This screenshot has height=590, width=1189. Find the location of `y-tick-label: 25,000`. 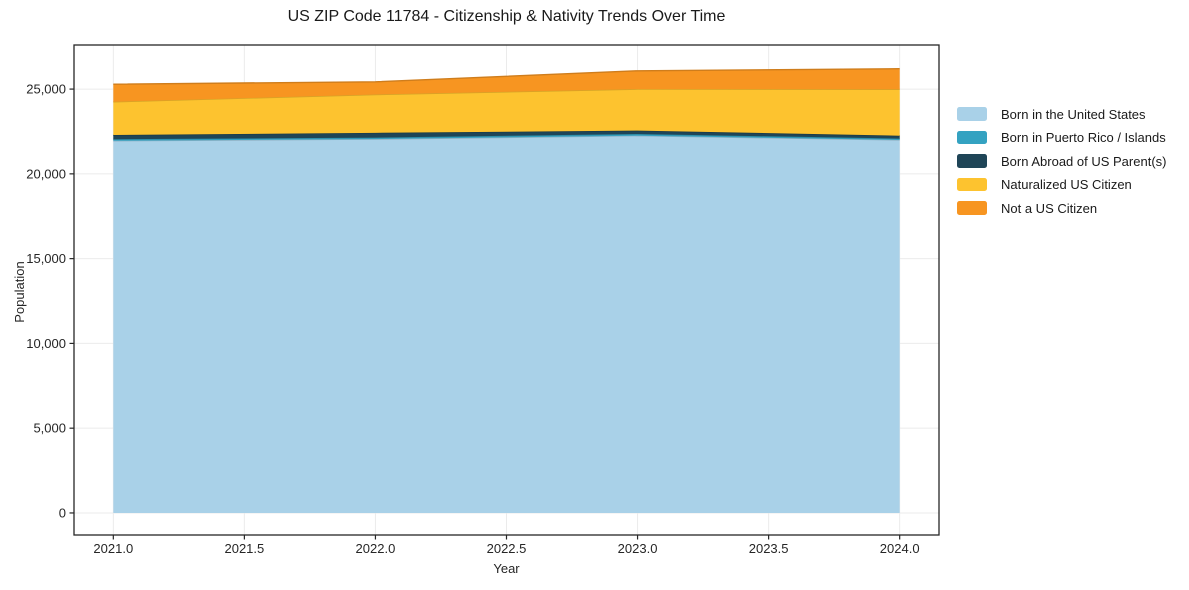

y-tick-label: 25,000 is located at coordinates (46, 89).